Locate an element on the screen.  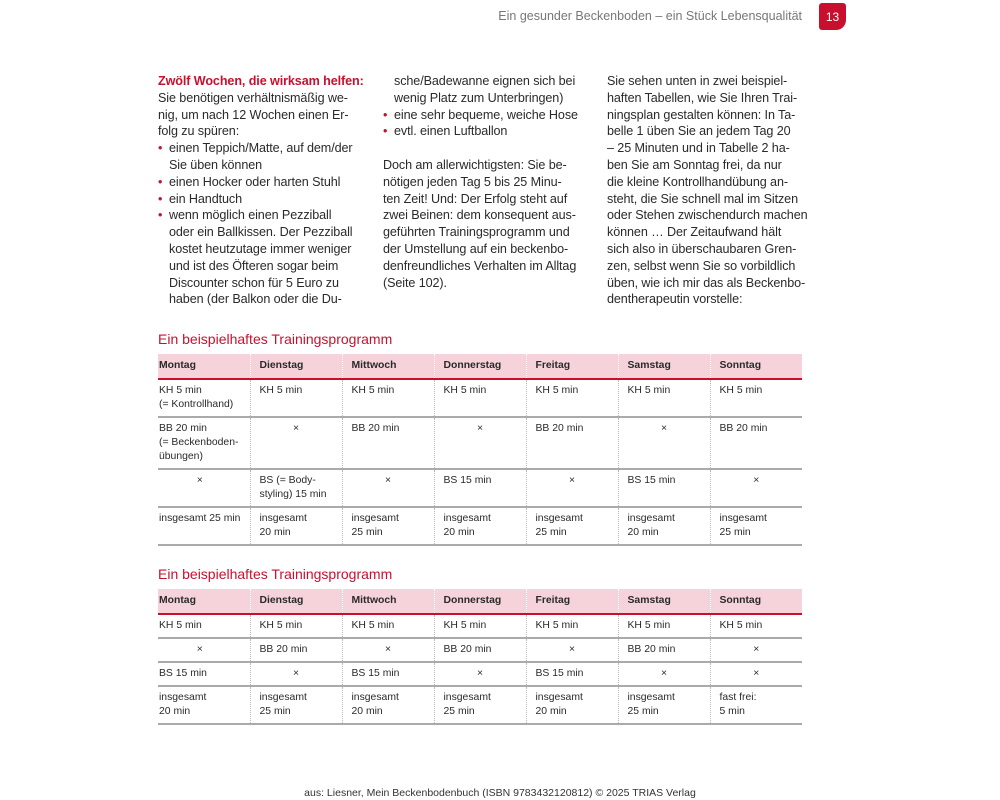
column-header: Donnerstag is located at coordinates (479, 602).